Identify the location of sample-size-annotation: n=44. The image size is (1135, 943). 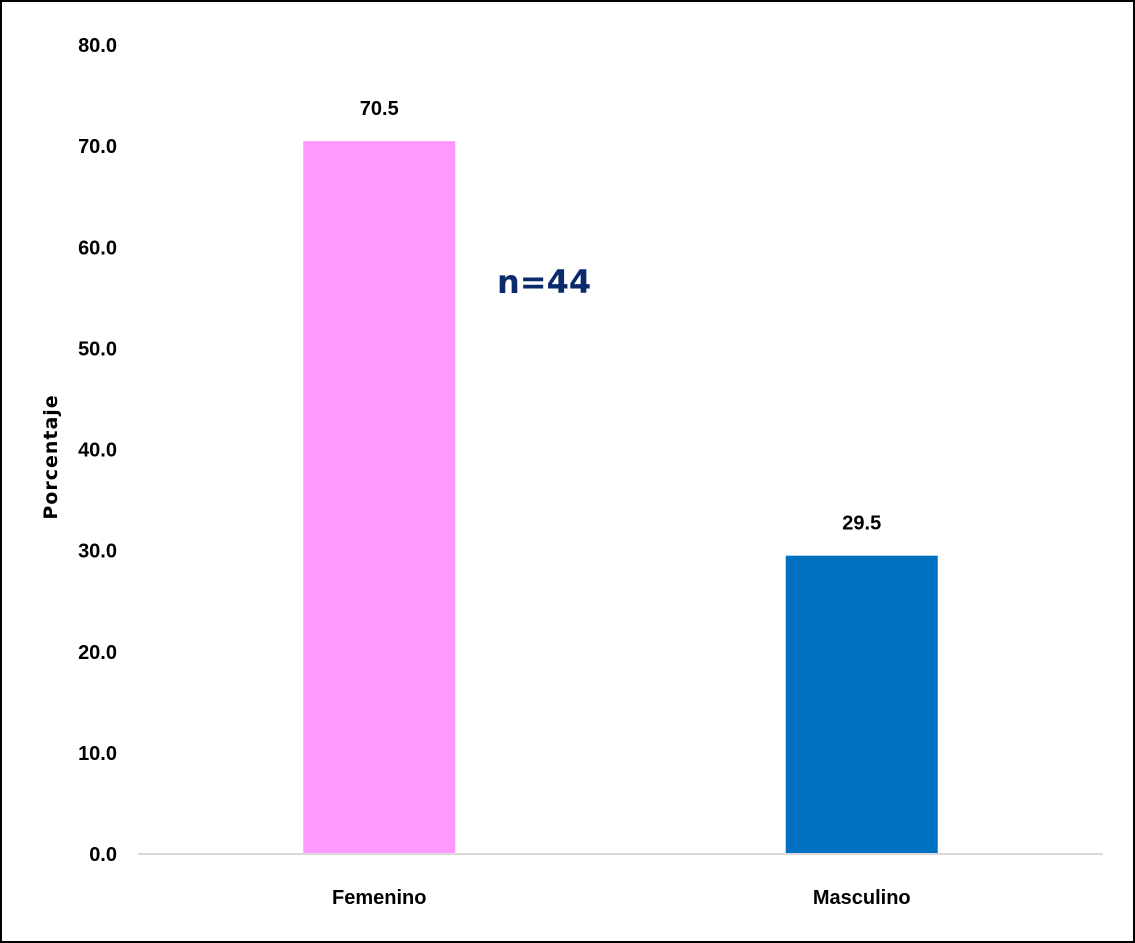
(544, 282).